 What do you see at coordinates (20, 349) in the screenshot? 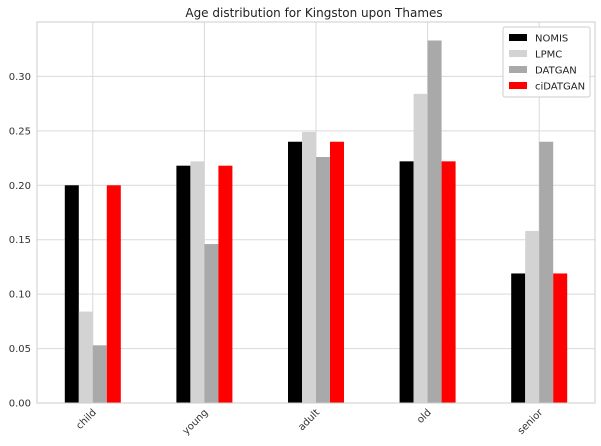
I see `y-tick-label: 0.05` at bounding box center [20, 349].